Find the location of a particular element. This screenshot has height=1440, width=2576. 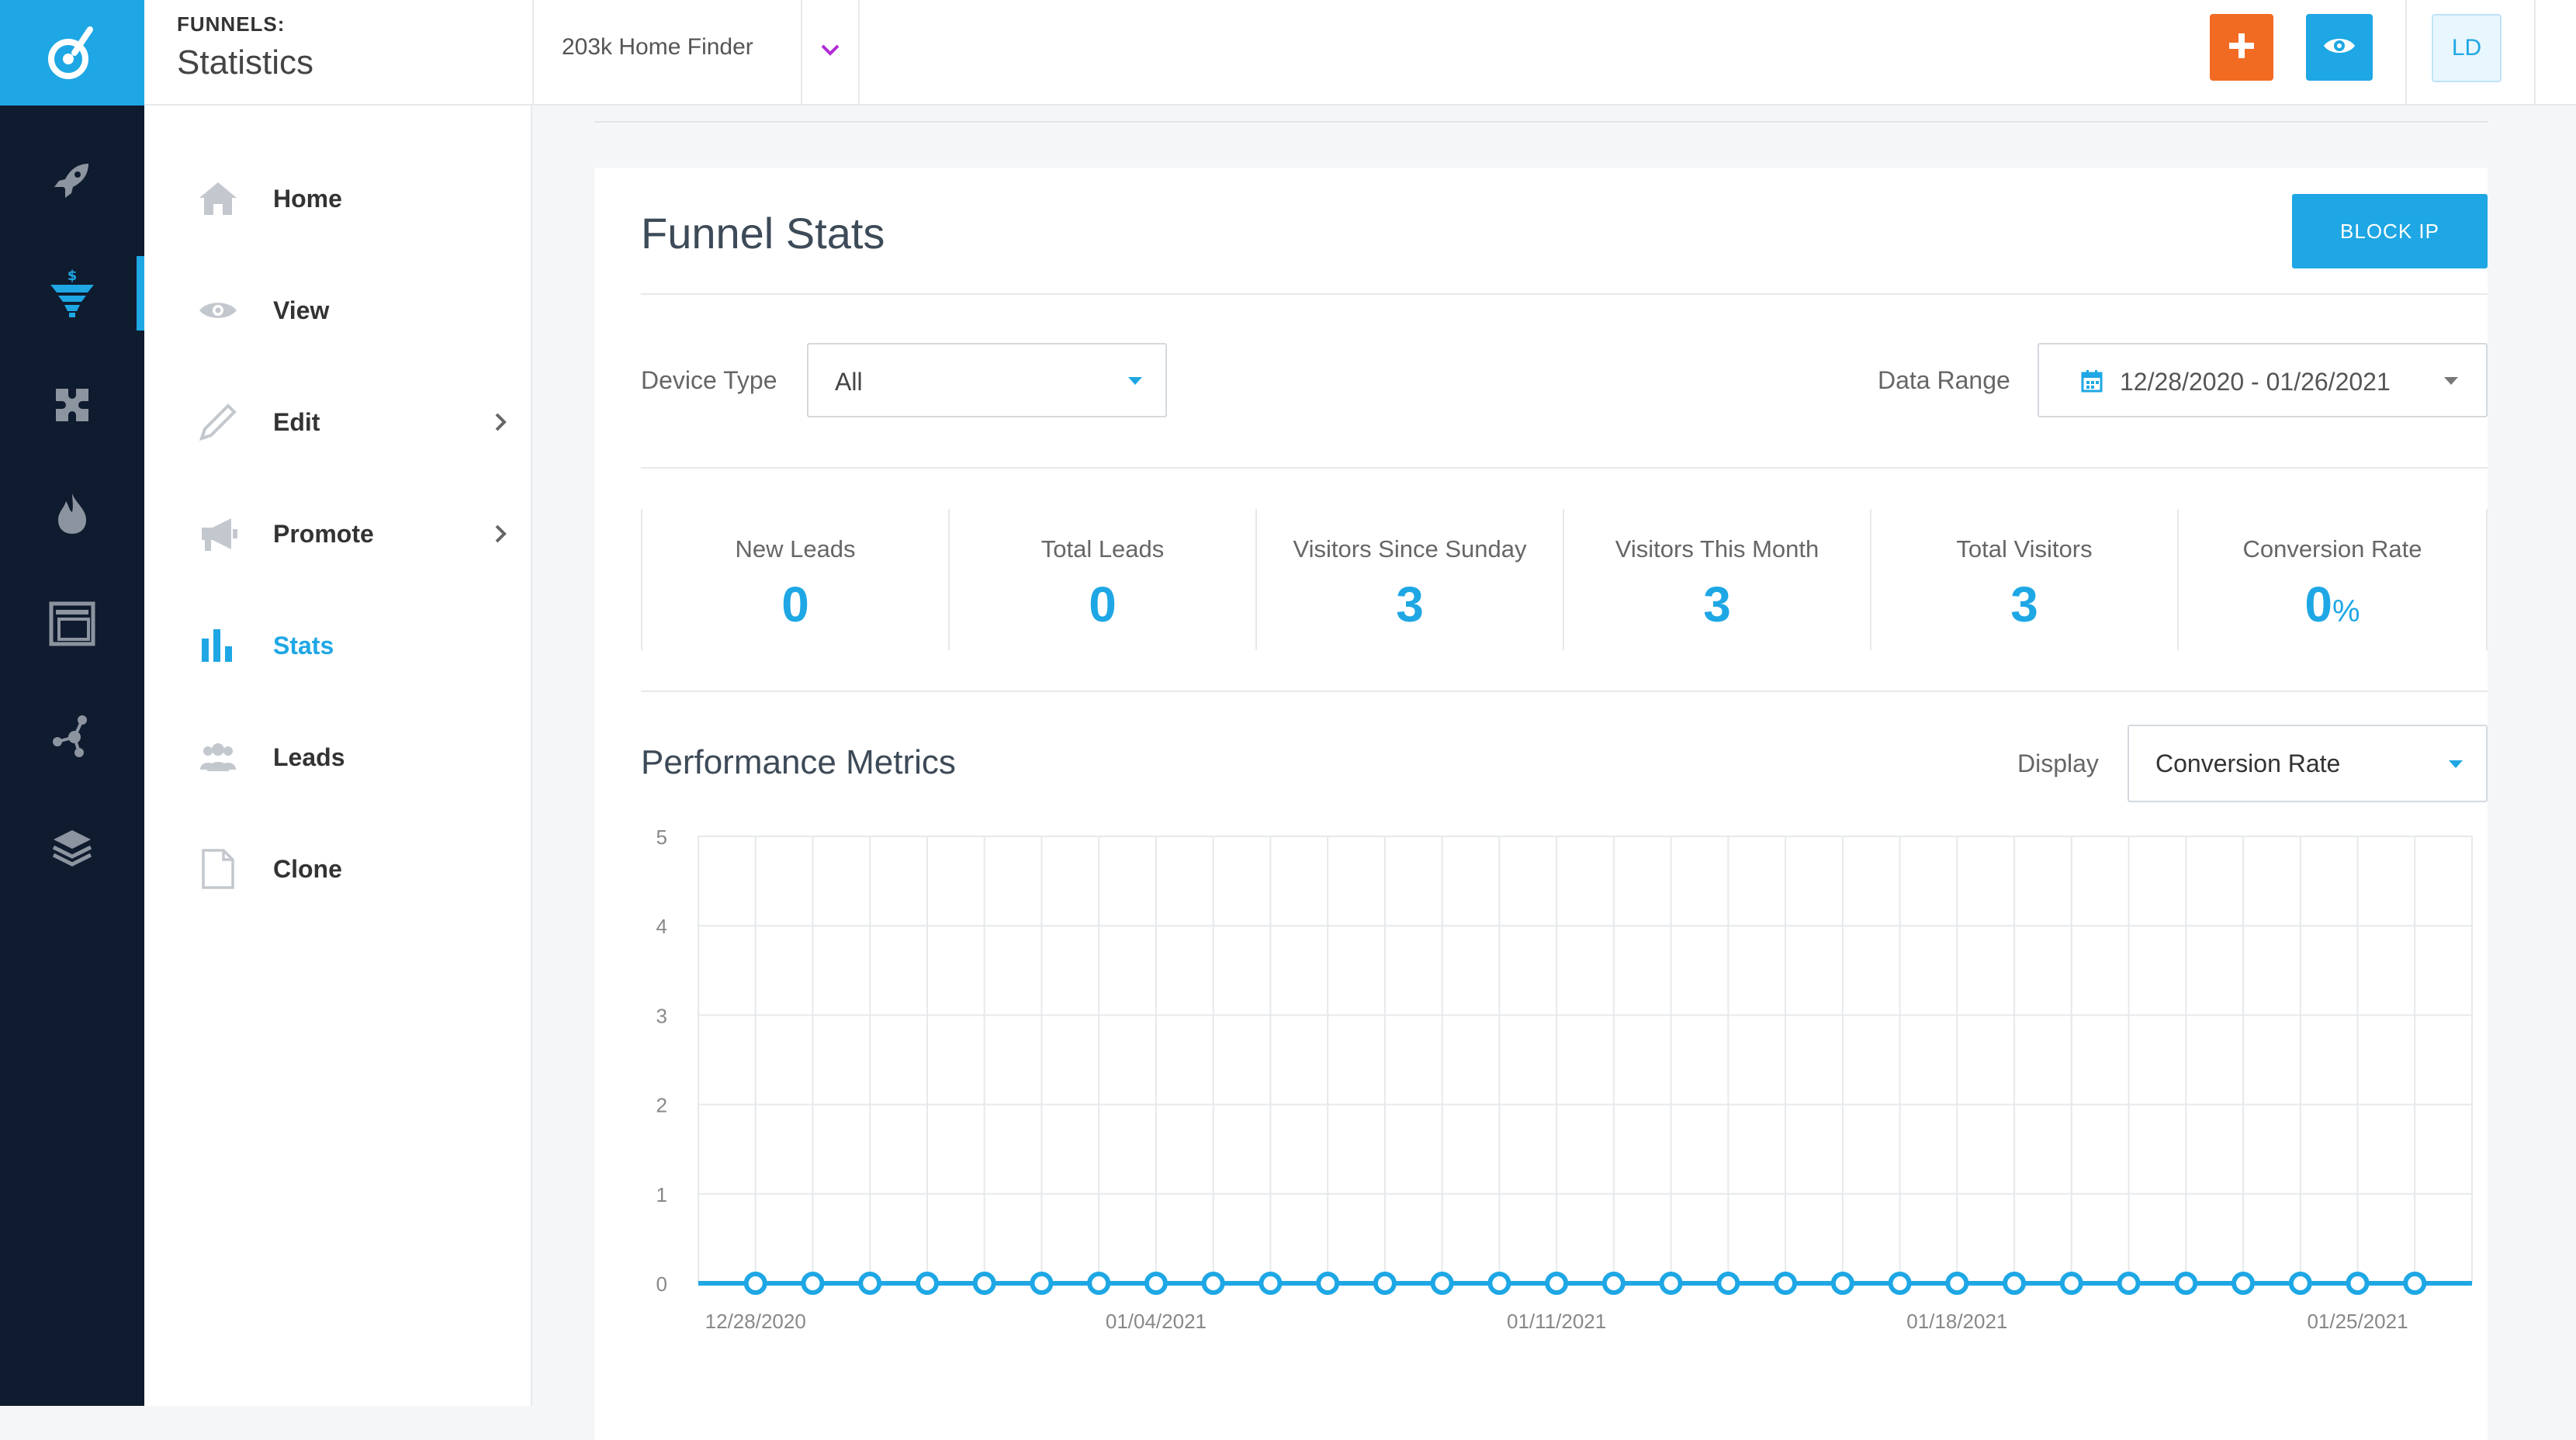

people-icon is located at coordinates (218, 757).